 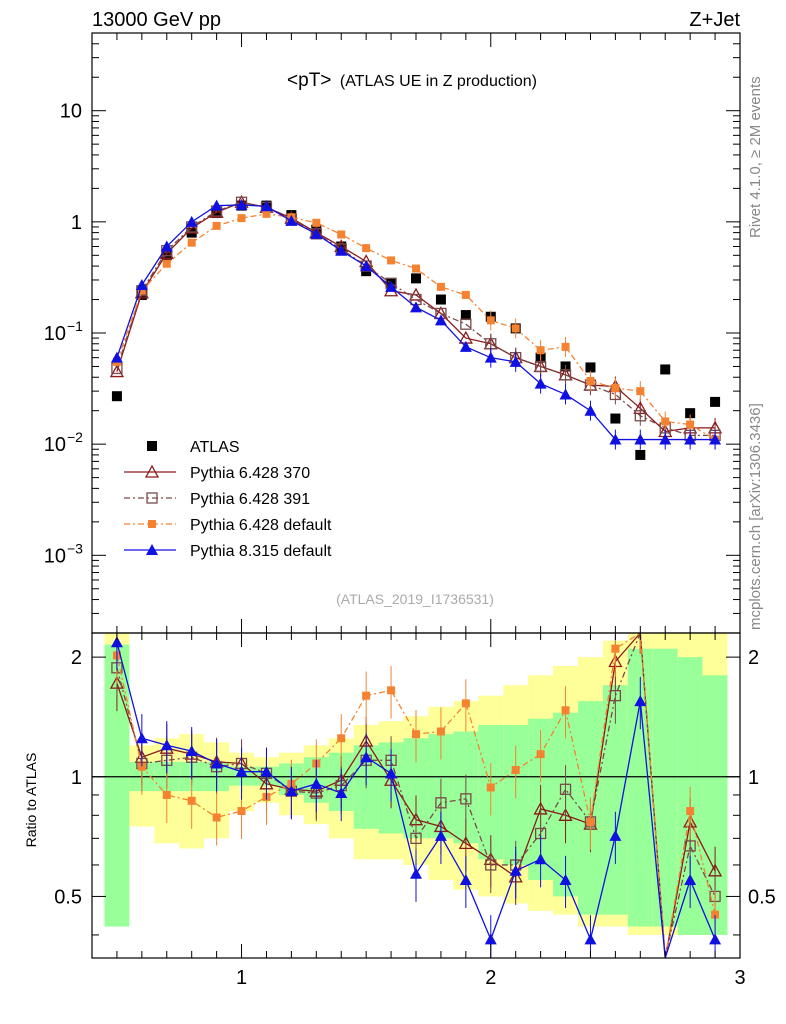 I want to click on band-green, so click(x=665, y=787).